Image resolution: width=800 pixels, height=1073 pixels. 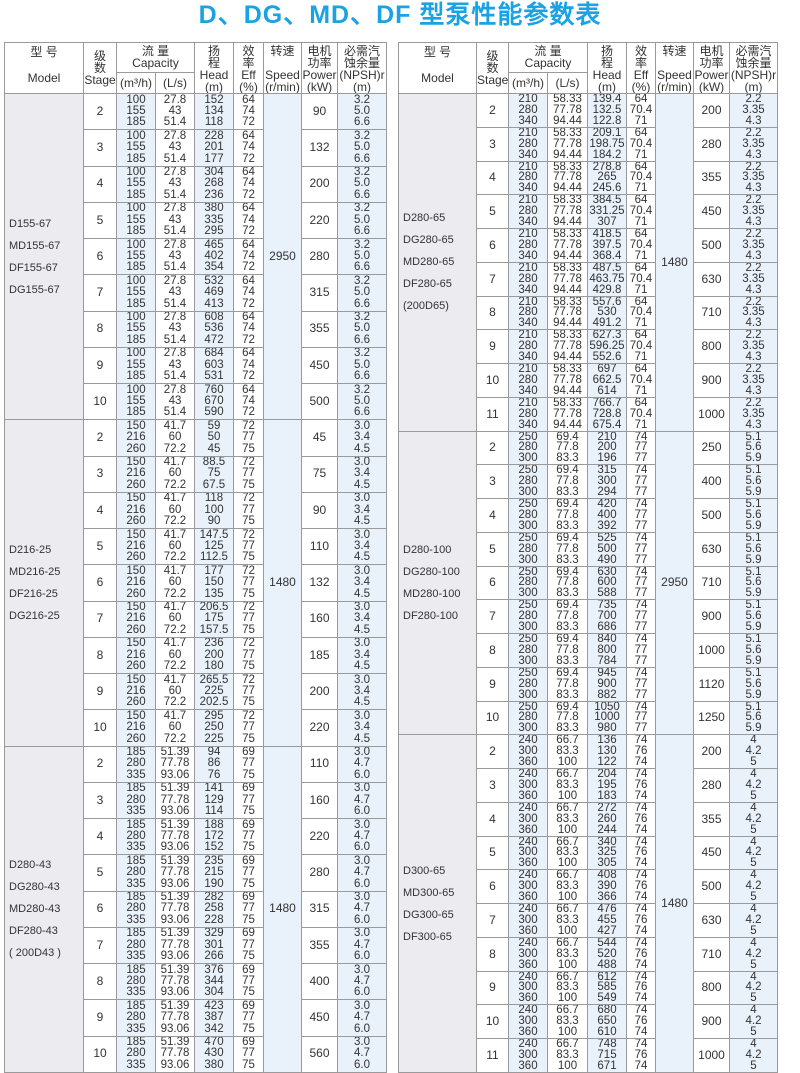 I want to click on npsh-cell-value: 2.2, so click(x=753, y=335).